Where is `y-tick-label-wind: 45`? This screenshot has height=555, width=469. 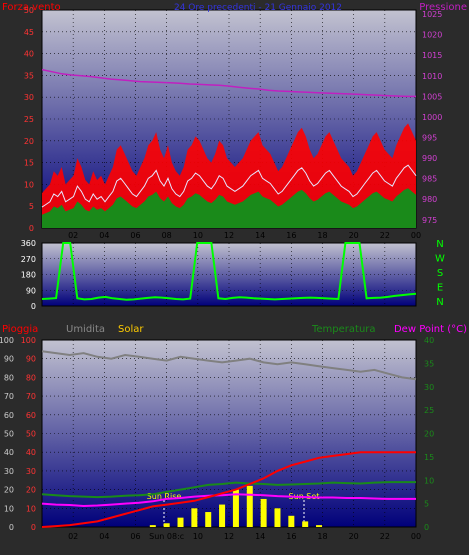
y-tick-label-wind: 45 is located at coordinates (29, 32).